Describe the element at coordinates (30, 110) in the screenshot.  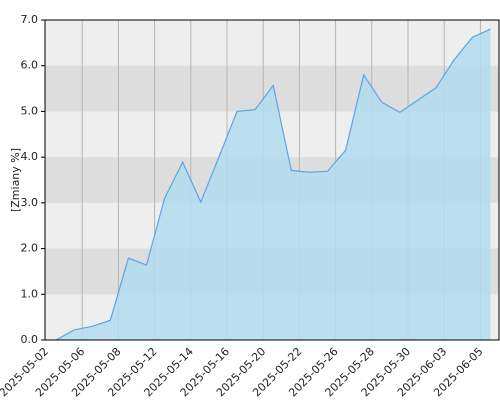
I see `y-tick-label: 5.0` at that location.